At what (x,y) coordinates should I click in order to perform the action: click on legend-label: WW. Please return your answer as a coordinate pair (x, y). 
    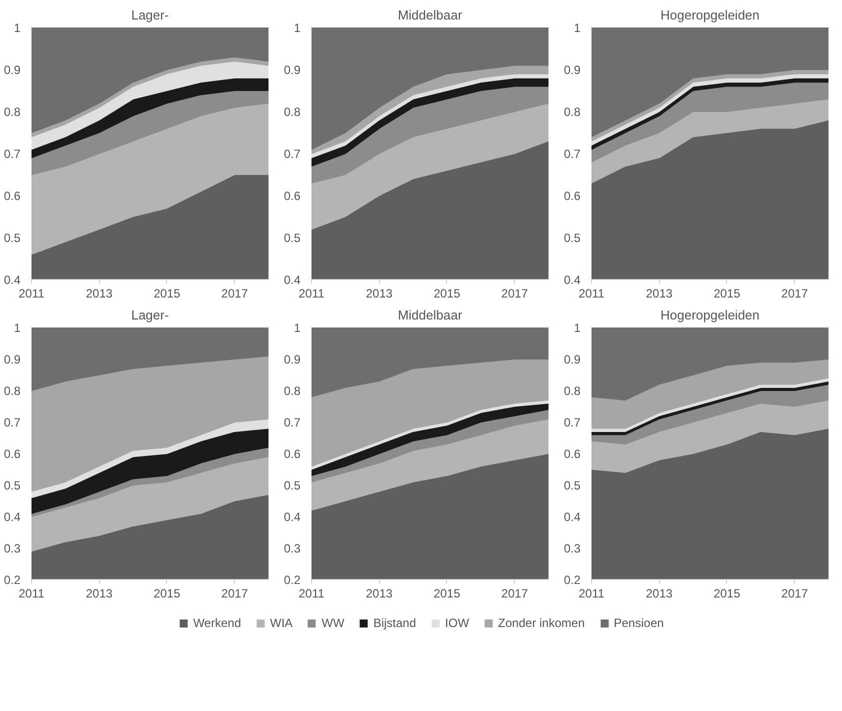
    Looking at the image, I should click on (333, 623).